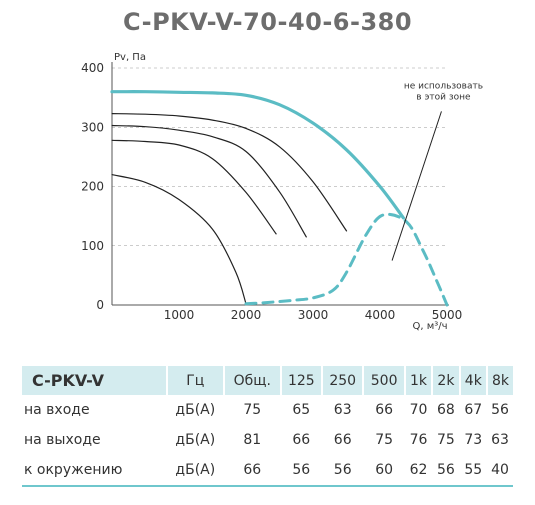 The height and width of the screenshot is (505, 535). I want to click on x-tick-label: 1000, so click(179, 315).